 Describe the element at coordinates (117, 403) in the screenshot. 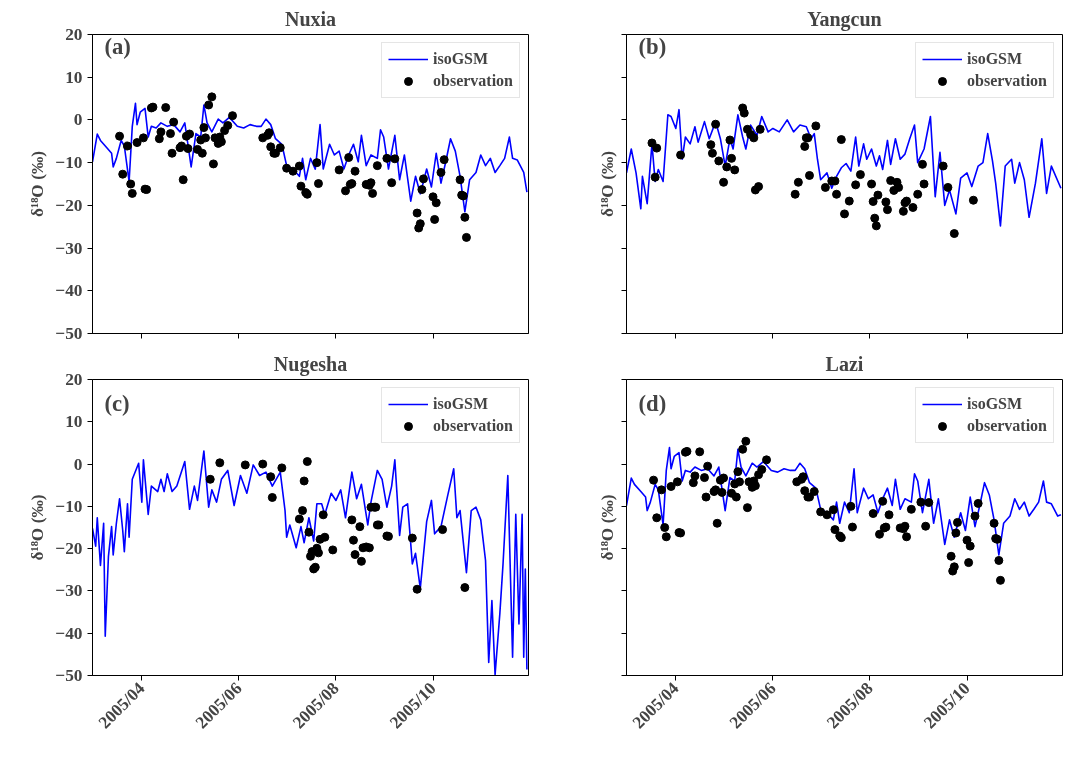

I see `annotation: (c)` at that location.